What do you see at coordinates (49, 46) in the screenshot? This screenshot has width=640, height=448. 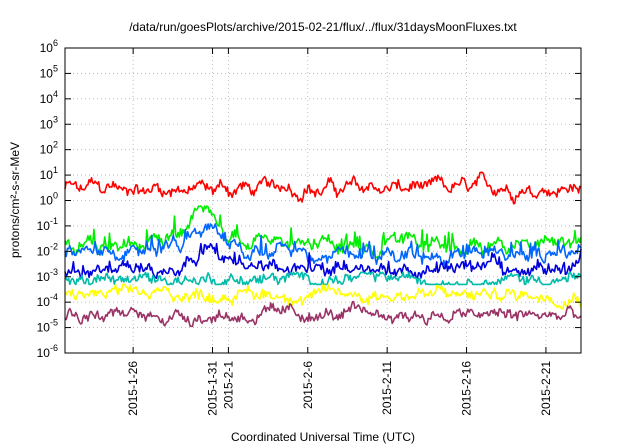 I see `y-tick-label: 10⁶` at bounding box center [49, 46].